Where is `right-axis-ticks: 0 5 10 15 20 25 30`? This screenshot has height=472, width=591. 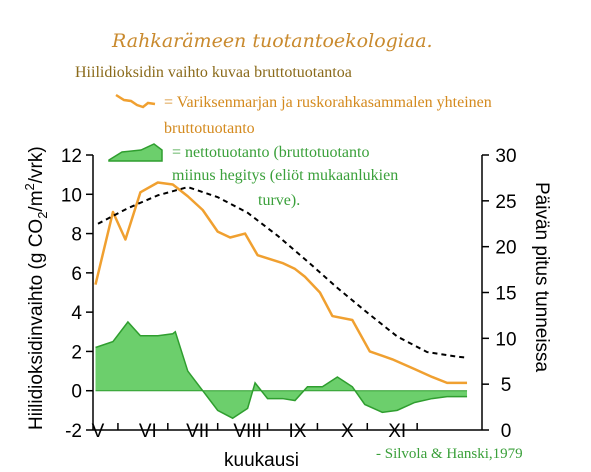 right-axis-ticks: 0 5 10 15 20 25 30 is located at coordinates (499, 294).